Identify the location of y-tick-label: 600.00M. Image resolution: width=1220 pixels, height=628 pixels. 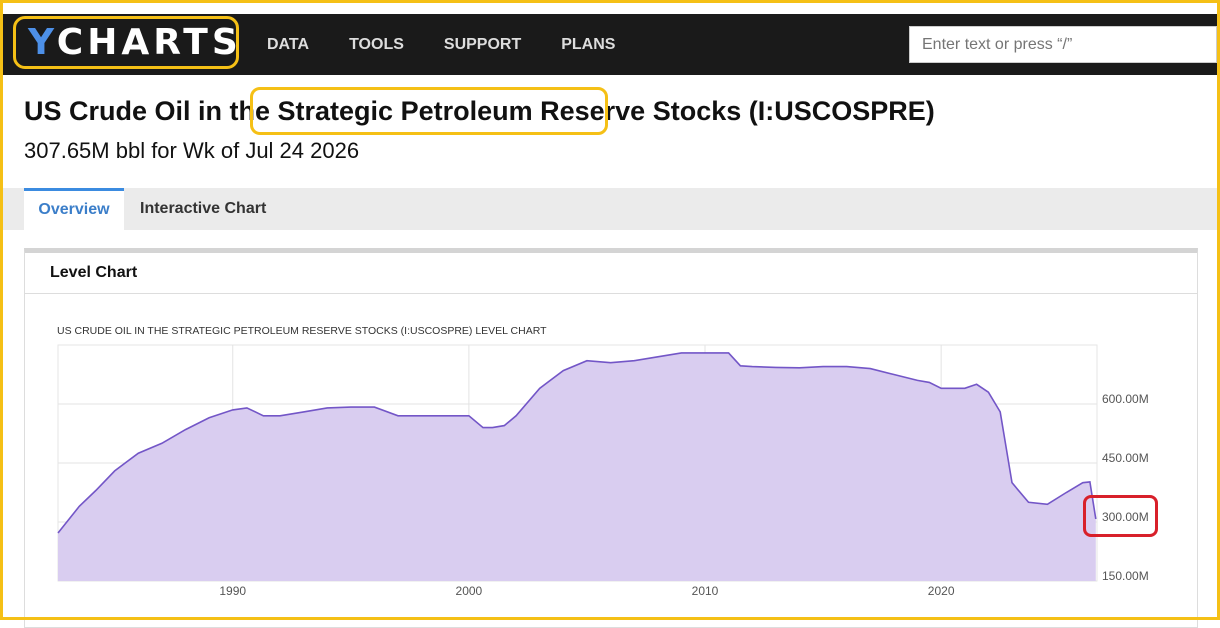
(1125, 399).